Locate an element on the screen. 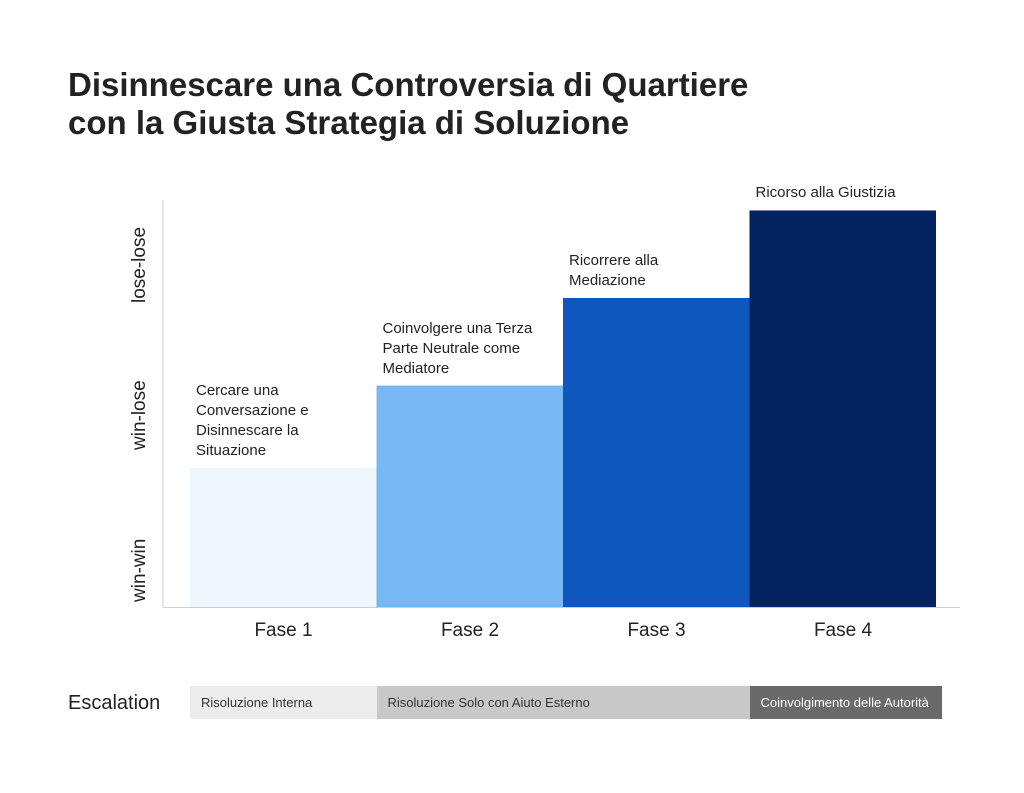 This screenshot has height=793, width=1024. chart-title-line-2: con la Giusta Strategia di Soluzione is located at coordinates (349, 122).